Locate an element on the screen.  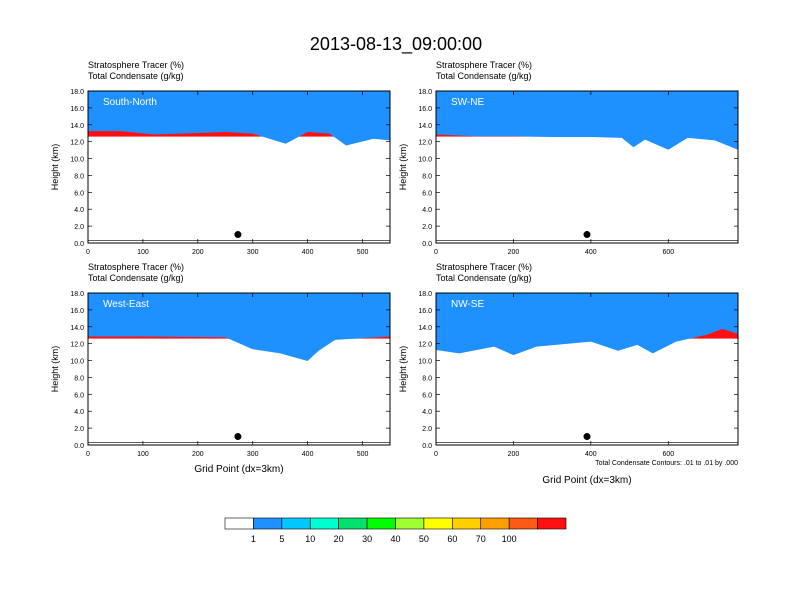
colorbar: 1 5 10 20 30 40 50 60 70 100 is located at coordinates (395, 530).